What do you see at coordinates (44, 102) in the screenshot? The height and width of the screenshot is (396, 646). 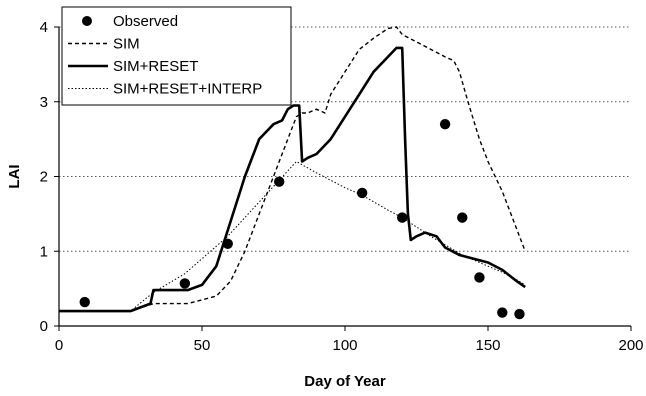 I see `y-tick-label-3: 3` at bounding box center [44, 102].